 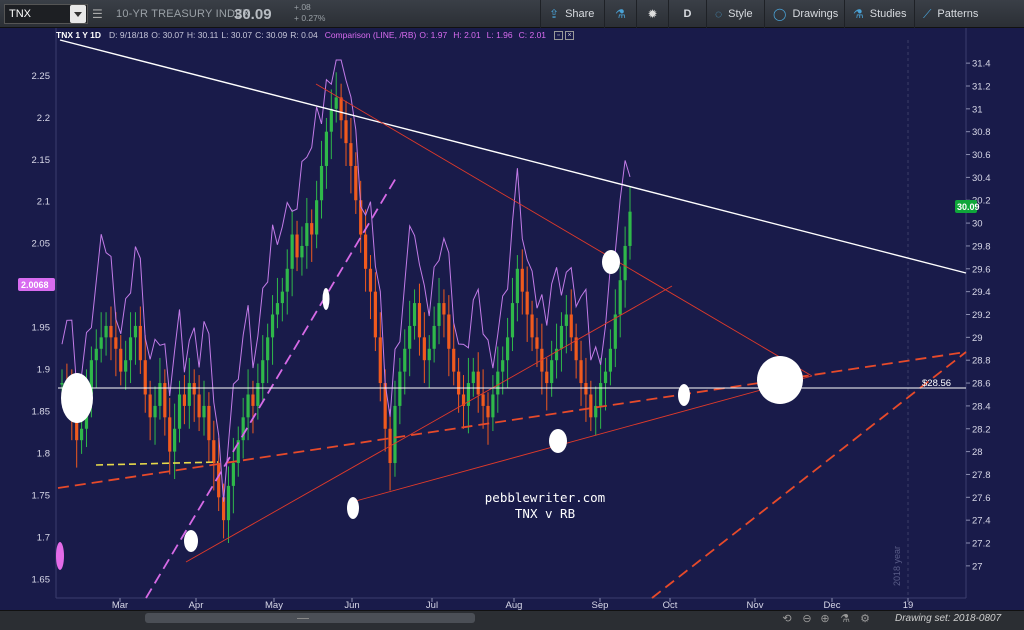 What do you see at coordinates (845, 619) in the screenshot?
I see `drawing-tools-icon: ⚗` at bounding box center [845, 619].